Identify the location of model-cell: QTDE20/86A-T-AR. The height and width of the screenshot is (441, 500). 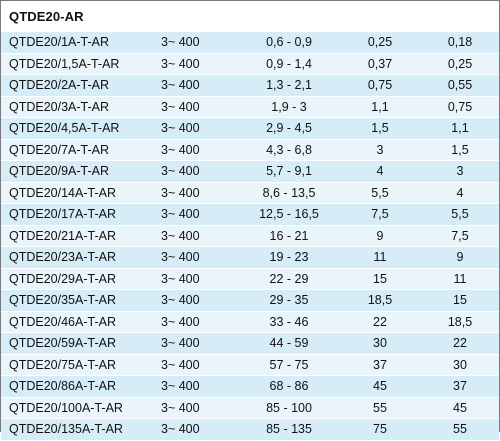
(76, 386).